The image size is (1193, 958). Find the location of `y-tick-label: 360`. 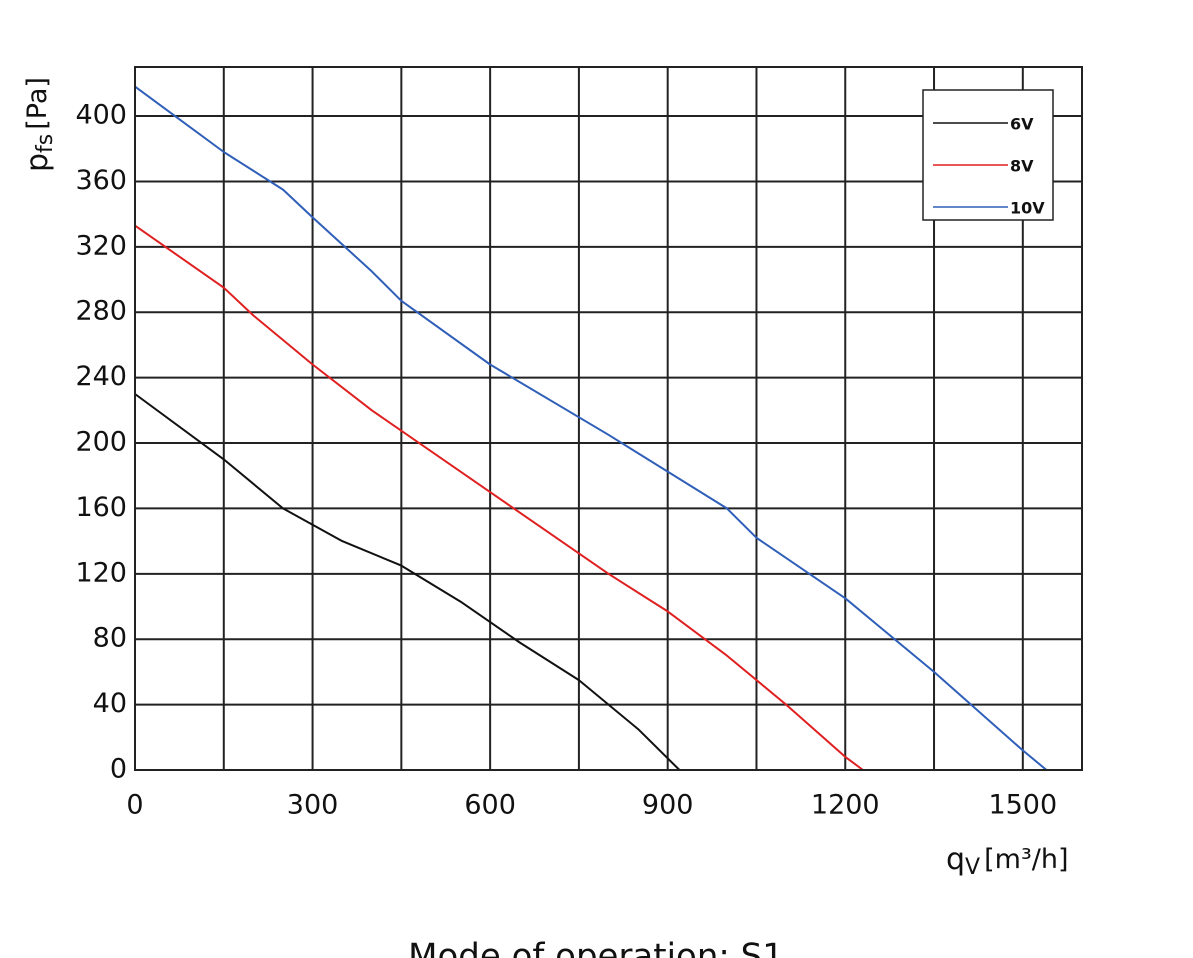

y-tick-label: 360 is located at coordinates (101, 180).